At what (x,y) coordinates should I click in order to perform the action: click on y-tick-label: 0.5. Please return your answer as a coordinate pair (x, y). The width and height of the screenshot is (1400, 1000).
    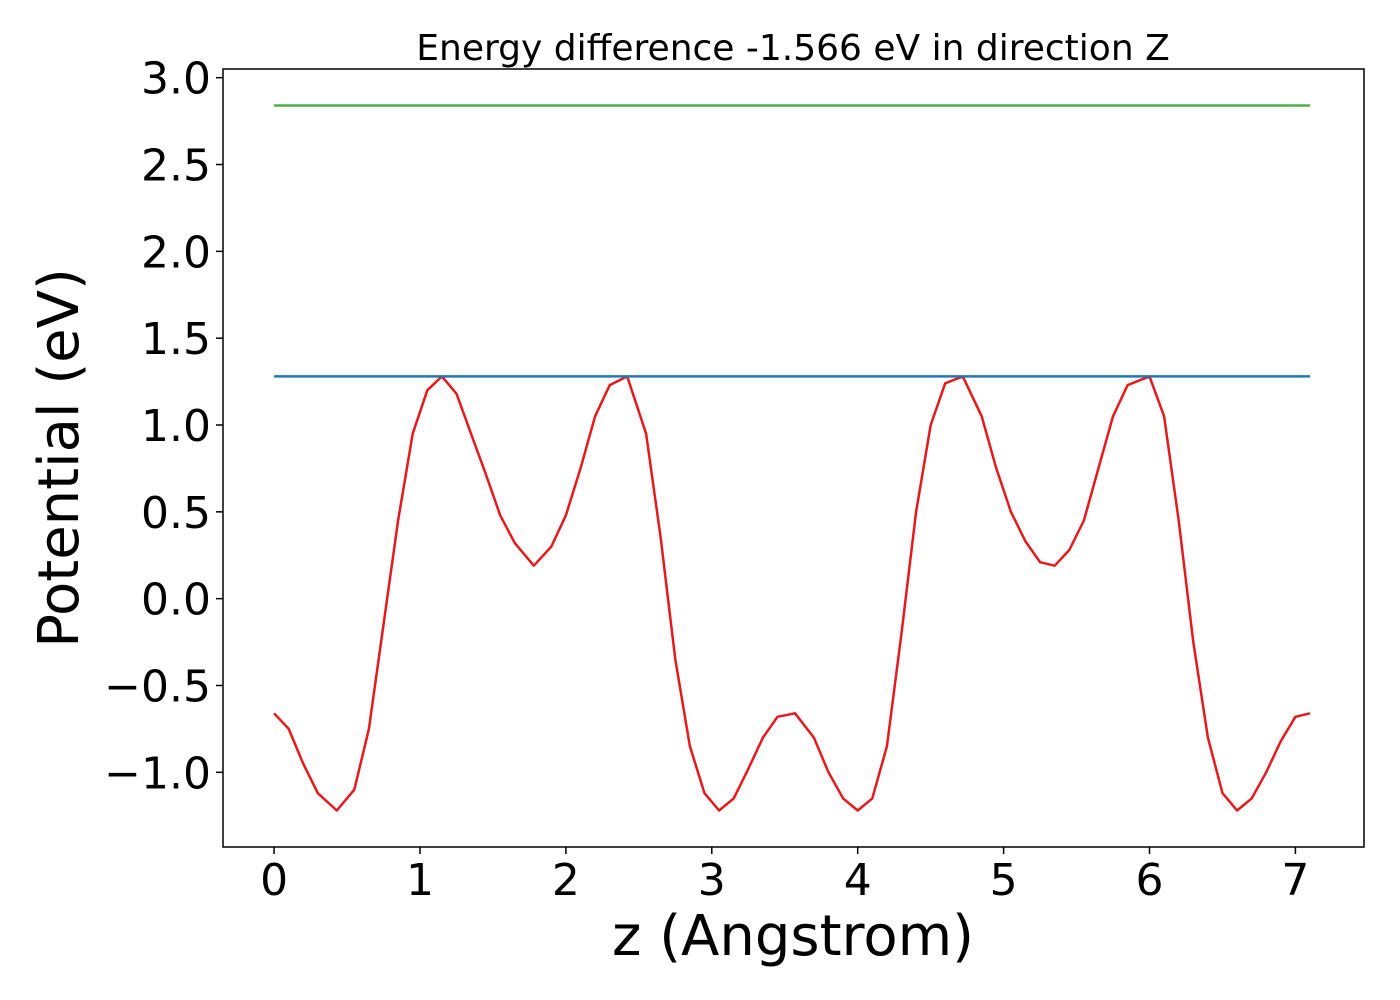
    Looking at the image, I should click on (176, 513).